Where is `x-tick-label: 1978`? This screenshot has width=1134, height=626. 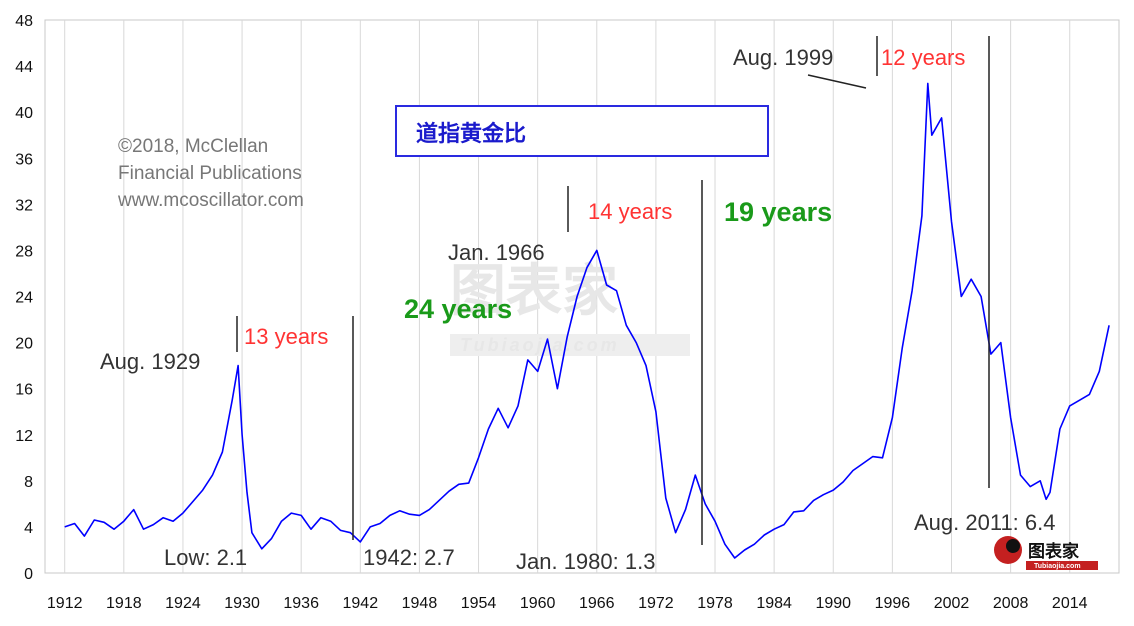
x-tick-label: 1978 is located at coordinates (715, 603).